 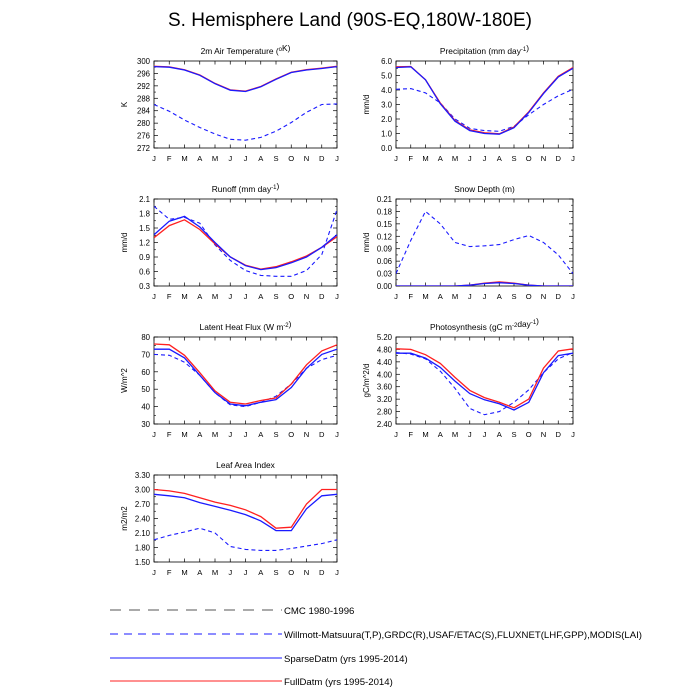 I want to click on y-tick-label: 0.15, so click(x=385, y=224).